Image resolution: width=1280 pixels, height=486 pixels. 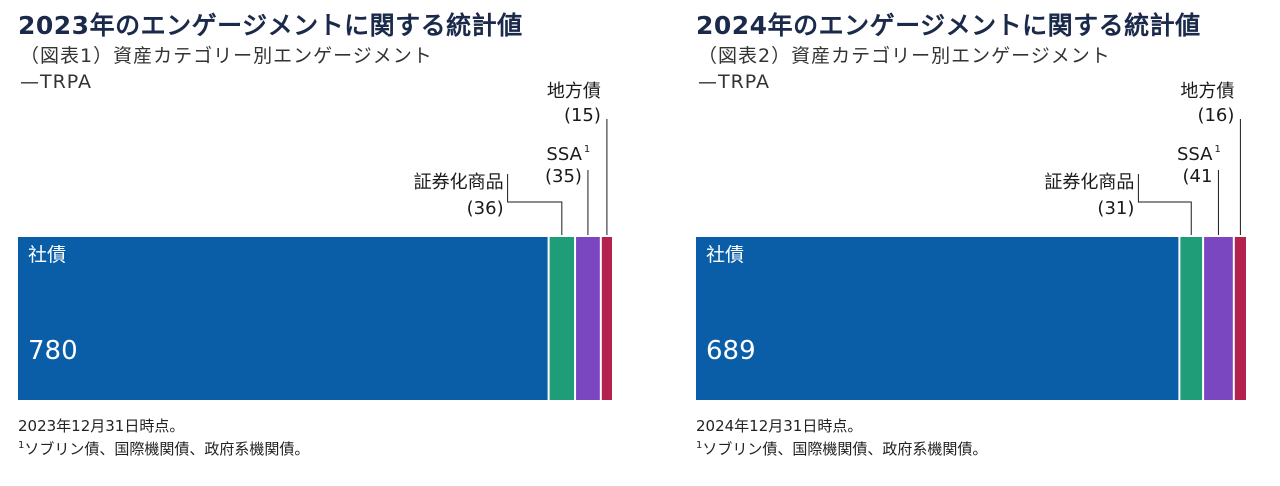 I want to click on chart-footnote: 2024年12月31日時点。 1ソブリン債、国際機関債、政府系機関債。, so click(x=841, y=437).